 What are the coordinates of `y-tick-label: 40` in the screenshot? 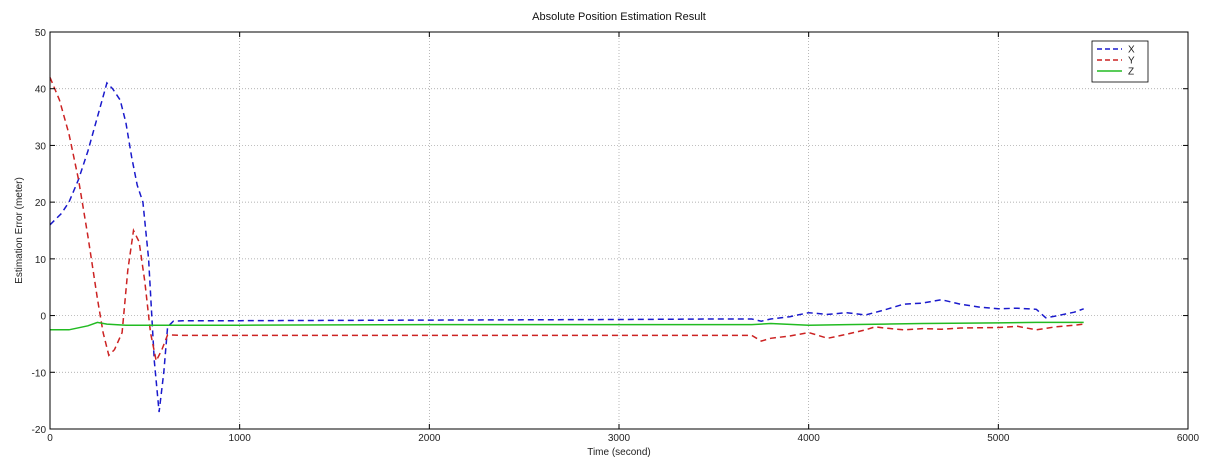 It's located at (41, 90).